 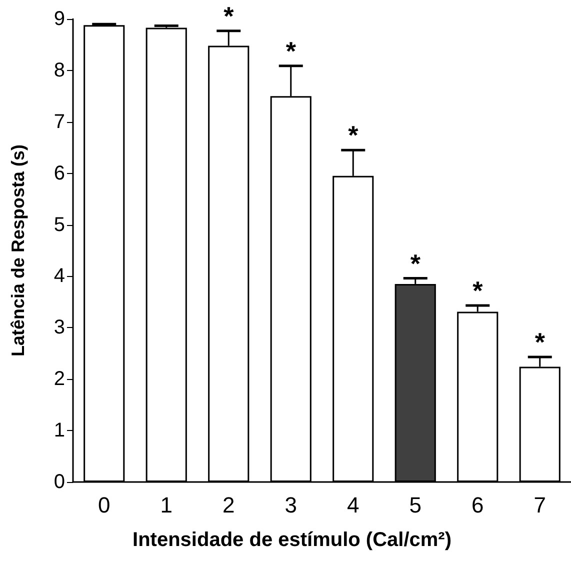 What do you see at coordinates (59, 327) in the screenshot?
I see `y-tick-label: 3` at bounding box center [59, 327].